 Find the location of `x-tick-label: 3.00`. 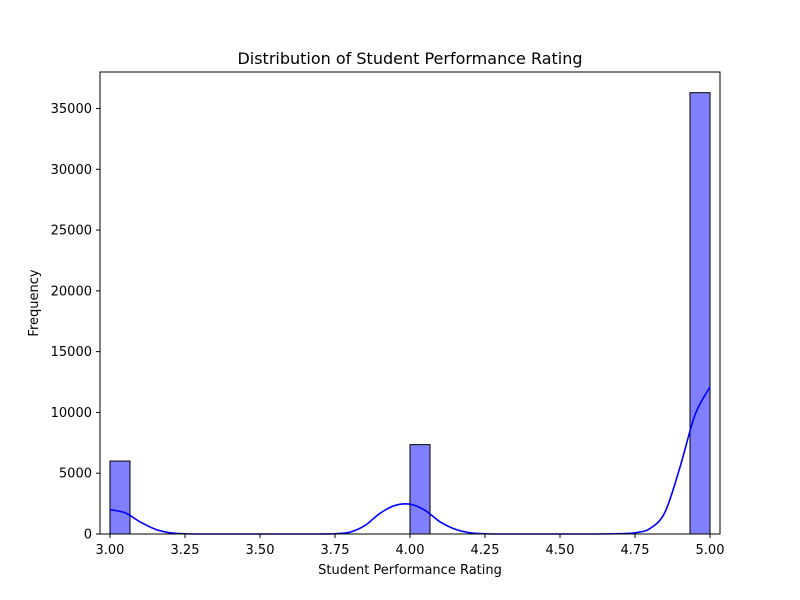

x-tick-label: 3.00 is located at coordinates (110, 550).